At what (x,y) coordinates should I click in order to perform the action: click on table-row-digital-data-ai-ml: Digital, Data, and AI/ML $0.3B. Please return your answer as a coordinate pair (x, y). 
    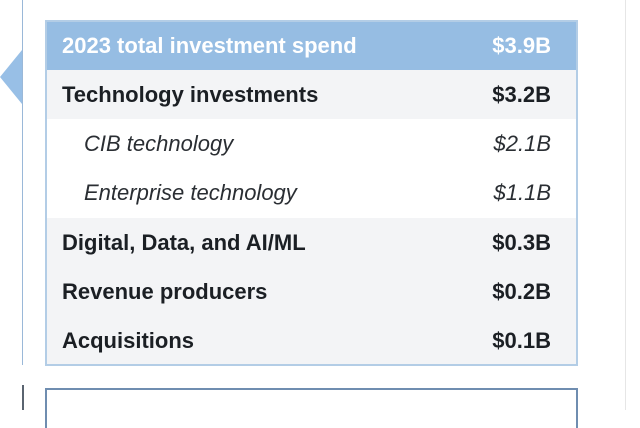
    Looking at the image, I should click on (311, 242).